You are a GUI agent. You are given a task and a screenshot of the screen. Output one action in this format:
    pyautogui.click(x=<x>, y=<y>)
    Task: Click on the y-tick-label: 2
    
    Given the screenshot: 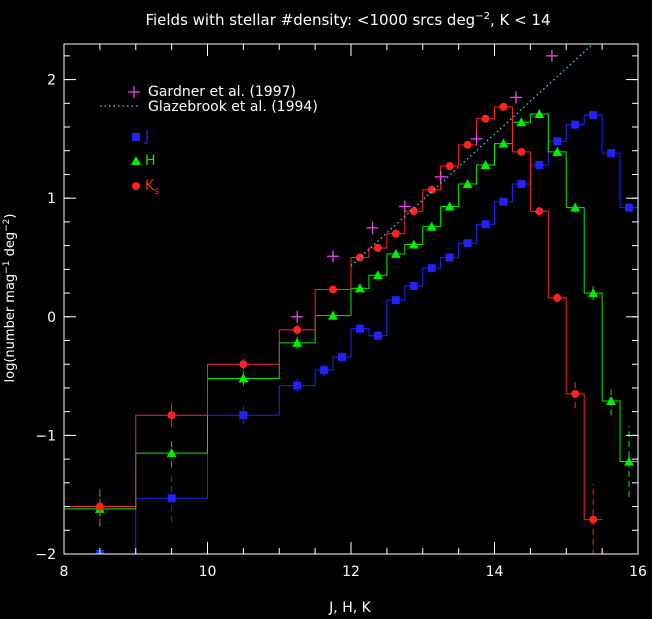 What is the action you would take?
    pyautogui.click(x=51, y=81)
    